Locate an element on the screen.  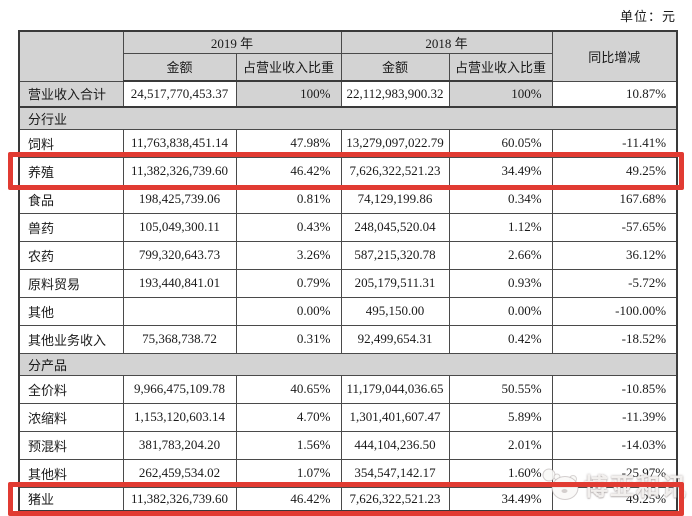
pct-2019: 100% is located at coordinates (288, 94).